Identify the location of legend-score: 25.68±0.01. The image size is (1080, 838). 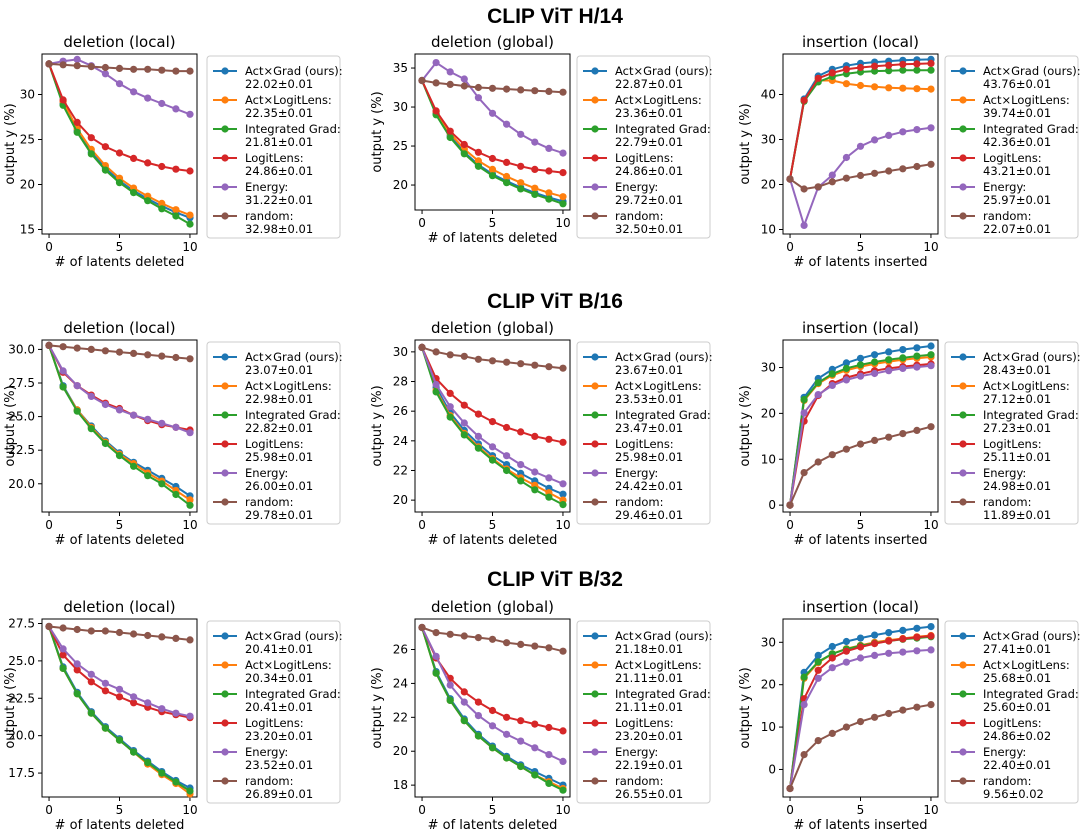
(1017, 678).